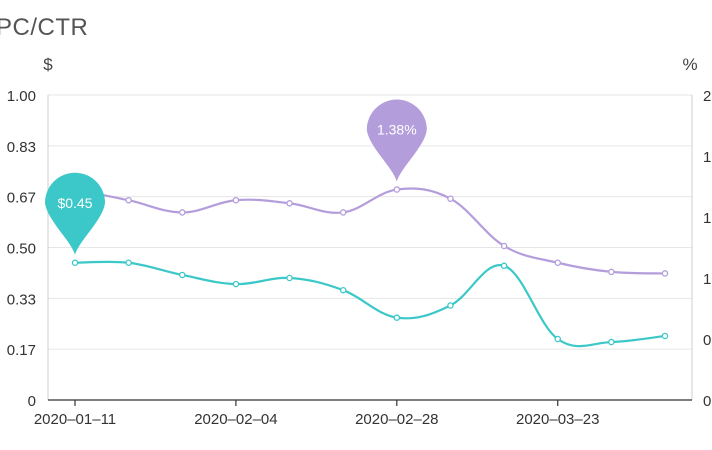 The height and width of the screenshot is (450, 712). Describe the element at coordinates (21, 299) in the screenshot. I see `left-tick-label: 0.33` at that location.